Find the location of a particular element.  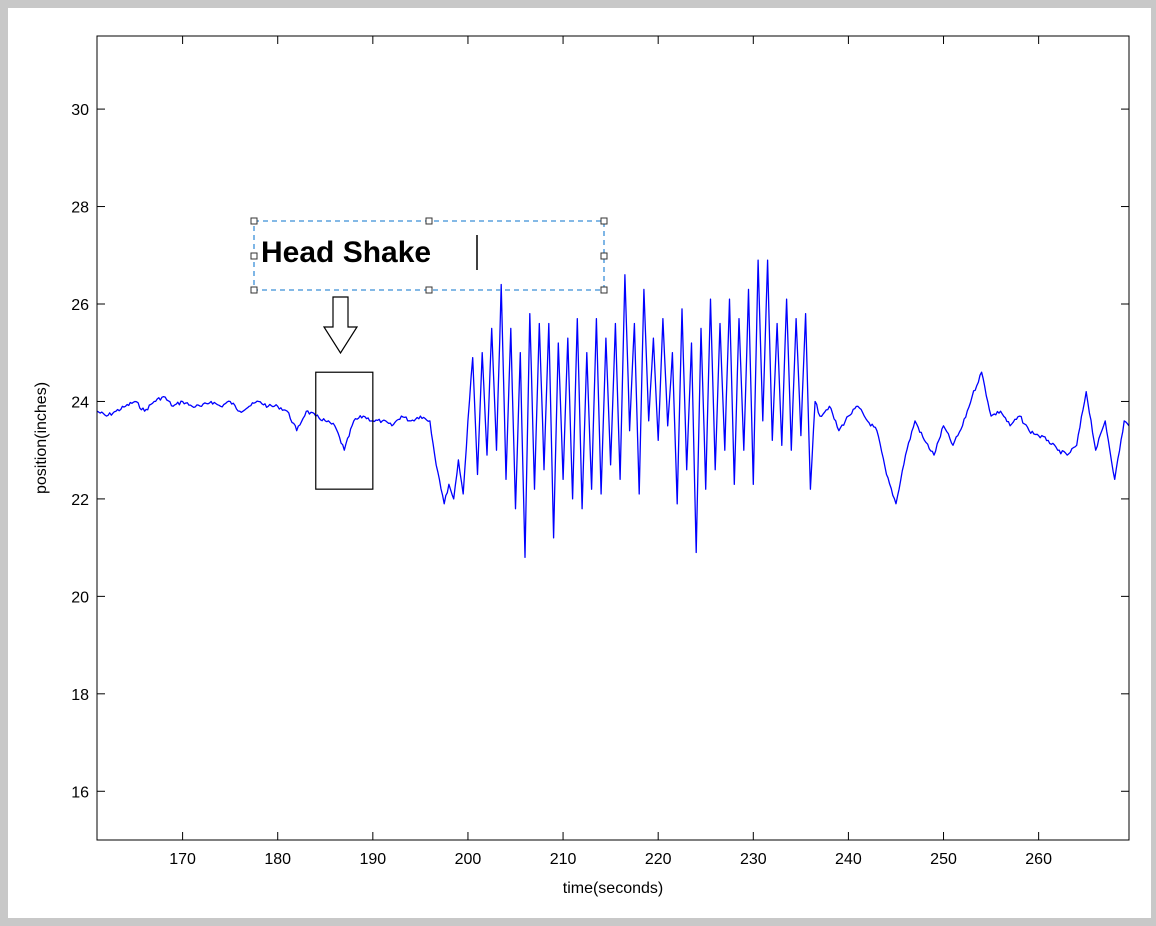

x-tick-label: 230 is located at coordinates (753, 859).